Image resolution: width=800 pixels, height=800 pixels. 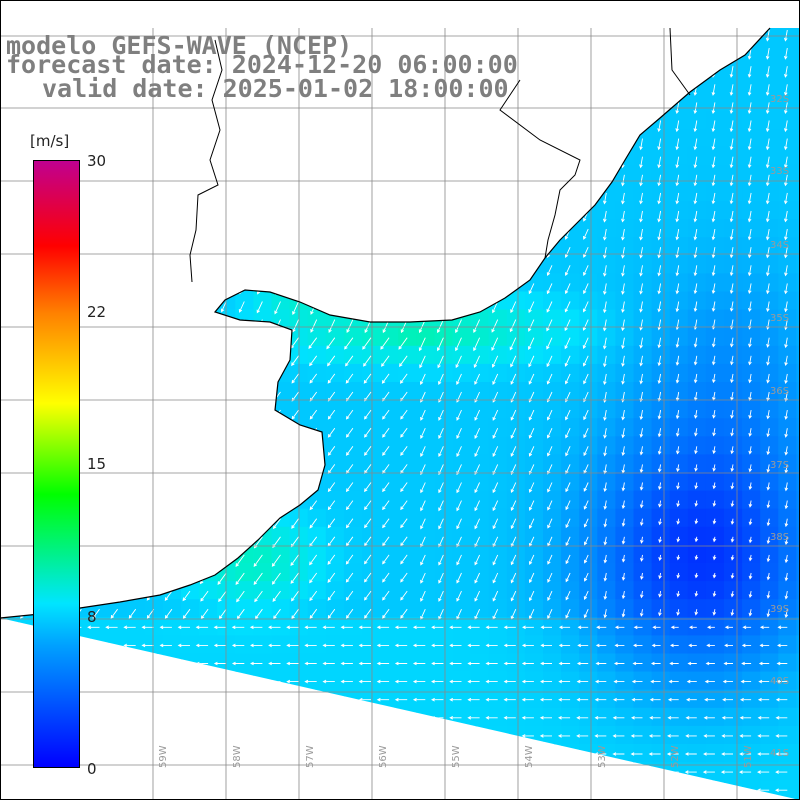 What do you see at coordinates (383, 756) in the screenshot?
I see `lon-label-56w: 56W` at bounding box center [383, 756].